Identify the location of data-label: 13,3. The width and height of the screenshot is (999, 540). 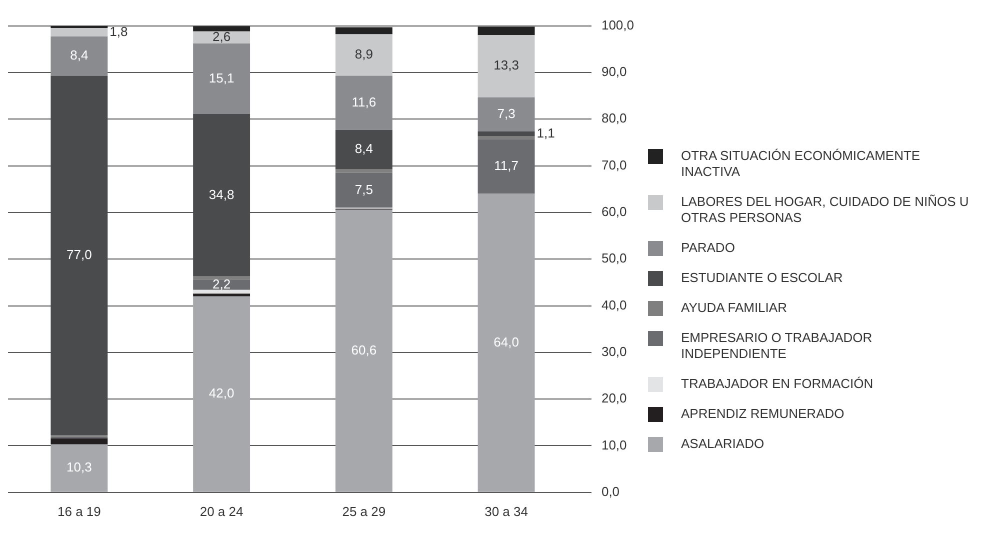
(506, 65).